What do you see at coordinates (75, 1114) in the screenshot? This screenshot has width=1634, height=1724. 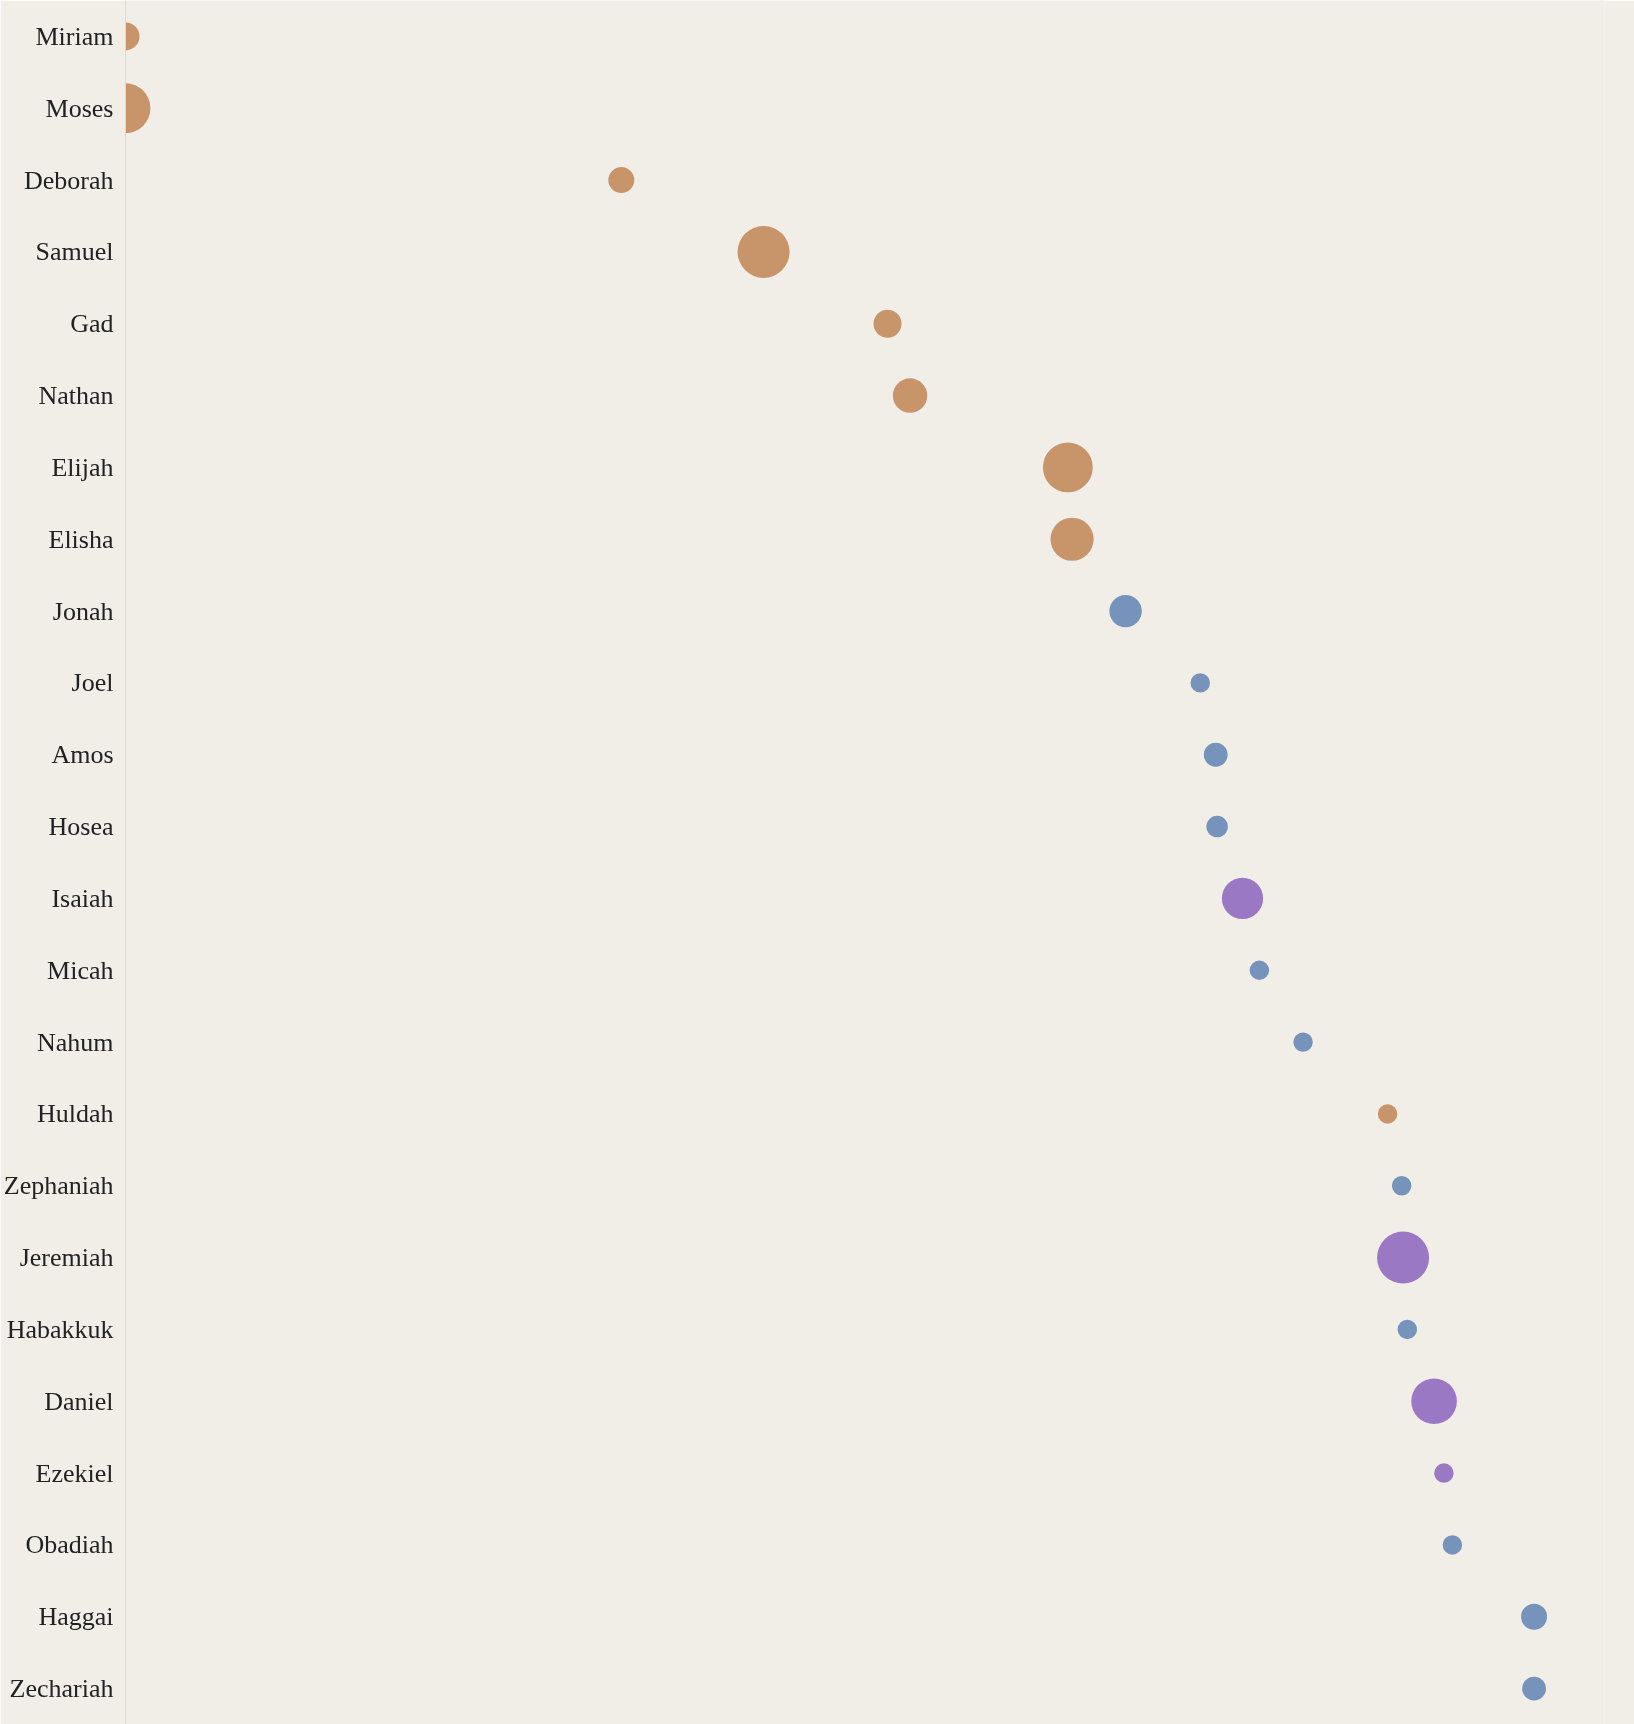 I see `y-tick-label: Huldah` at bounding box center [75, 1114].